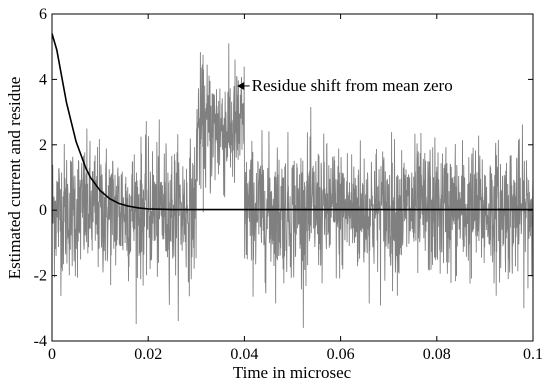  Describe the element at coordinates (352, 85) in the screenshot. I see `annotation-text: Residue shift from mean zero` at that location.